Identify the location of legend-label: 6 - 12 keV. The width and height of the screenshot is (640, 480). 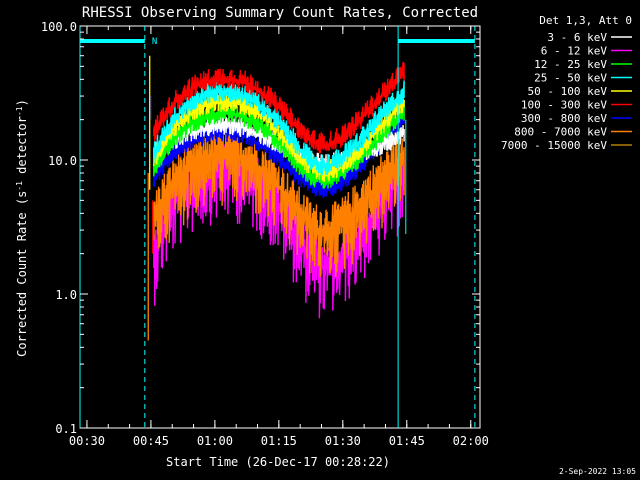
(574, 51).